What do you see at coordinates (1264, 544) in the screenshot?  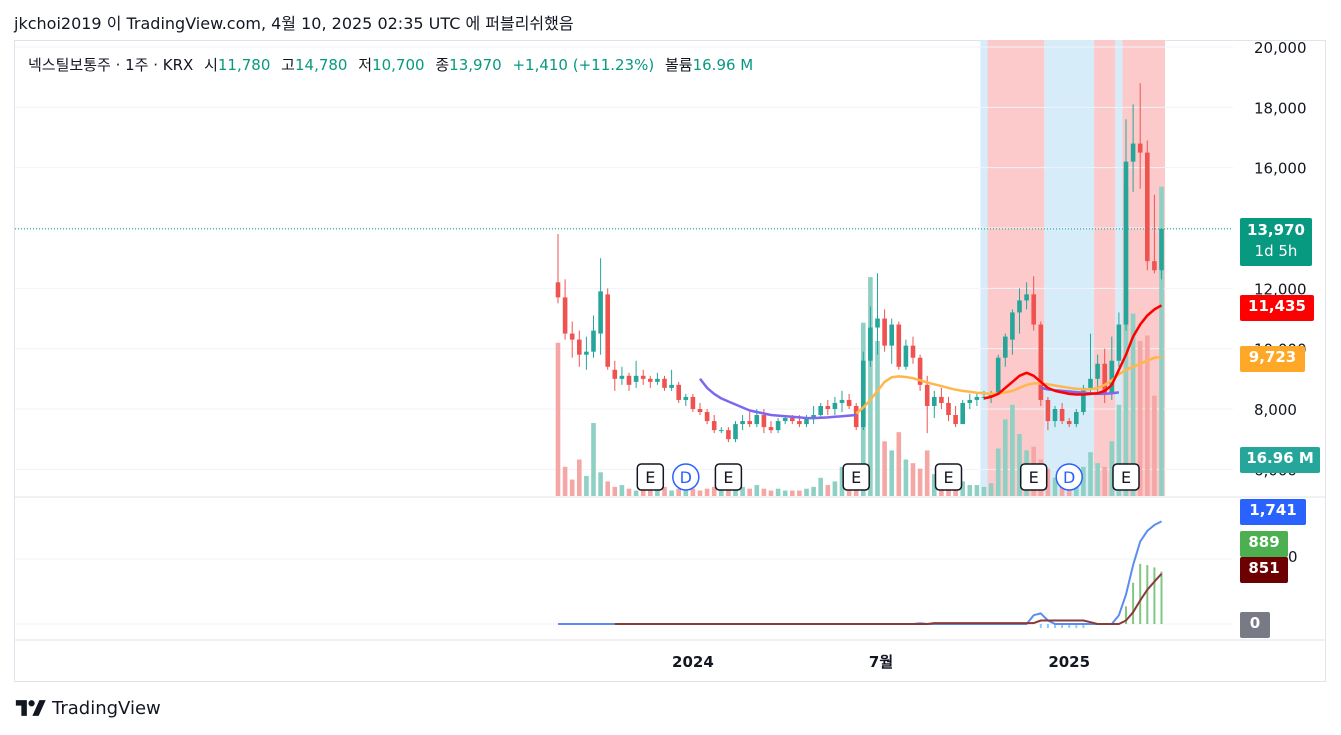 I see `indicator-green-tag: 889` at bounding box center [1264, 544].